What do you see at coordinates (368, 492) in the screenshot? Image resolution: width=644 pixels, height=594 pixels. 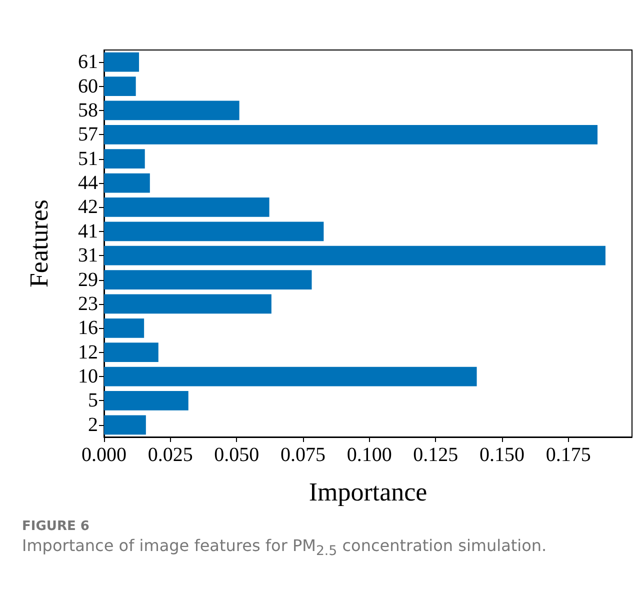 I see `x-axis-title: Importance` at bounding box center [368, 492].